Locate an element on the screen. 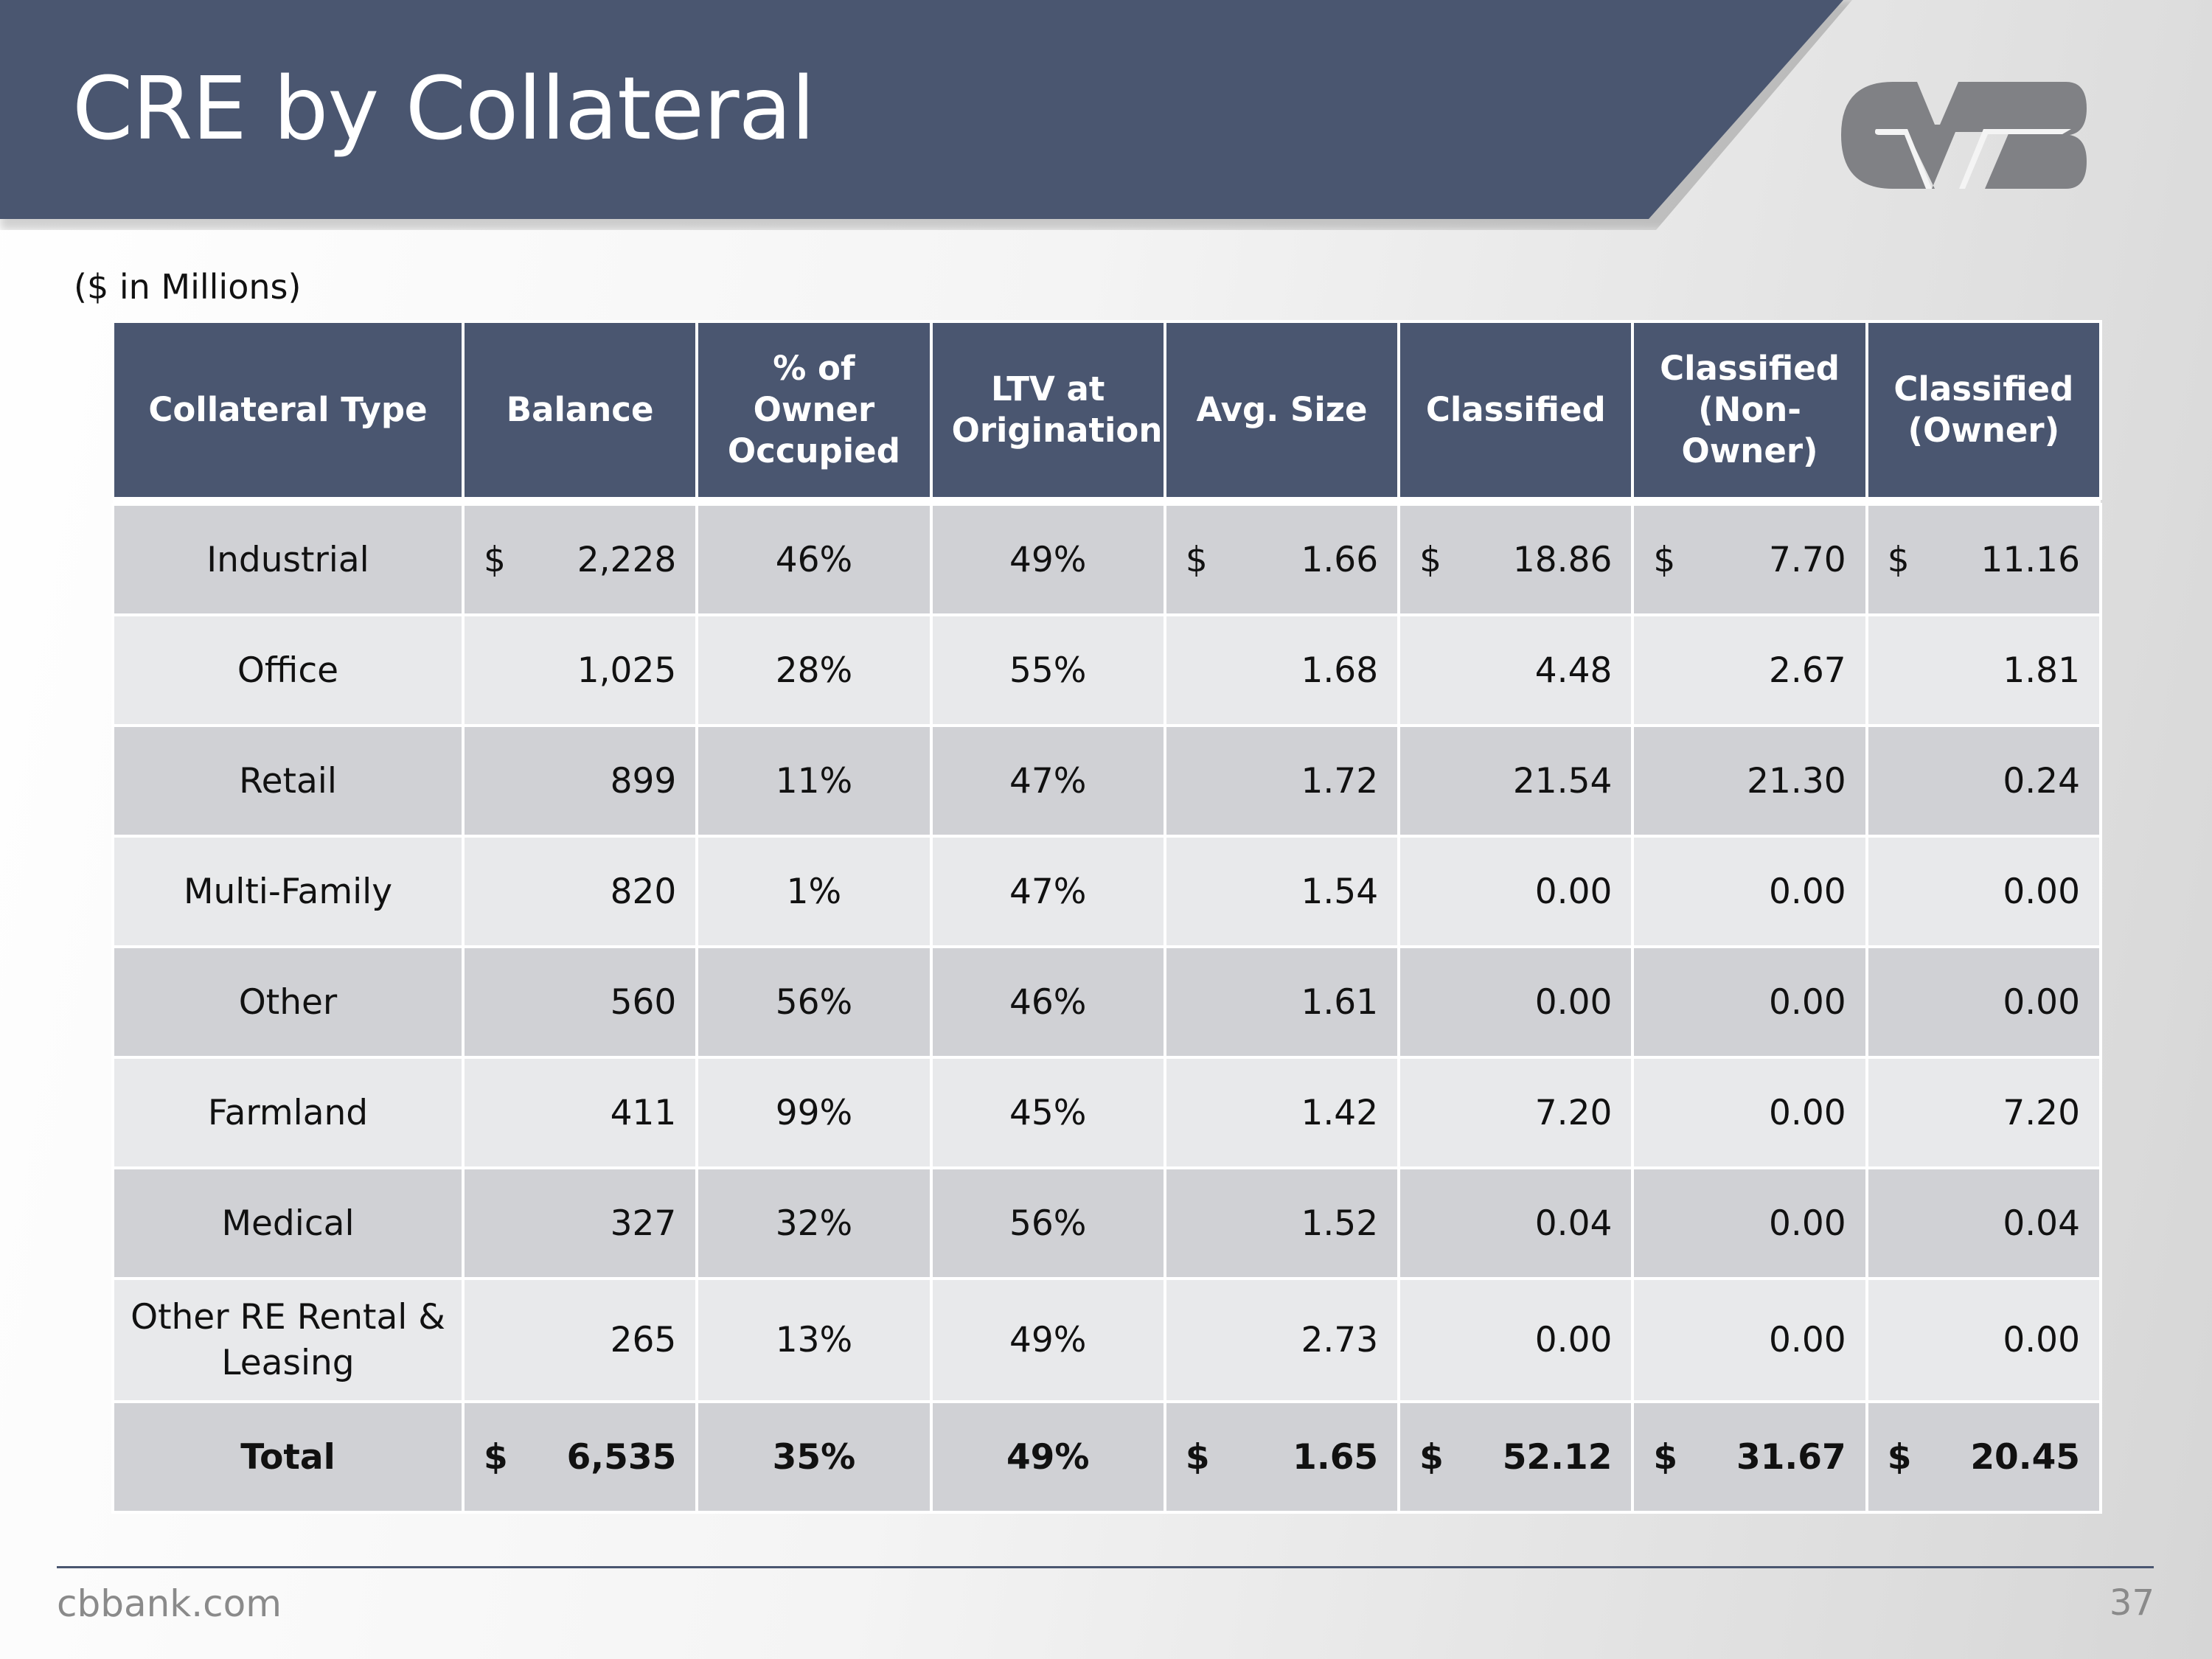 This screenshot has height=1659, width=2212. table-row: Medical 327 32% 56% 1.52 0.04 0.00 0.04 is located at coordinates (1107, 1223).